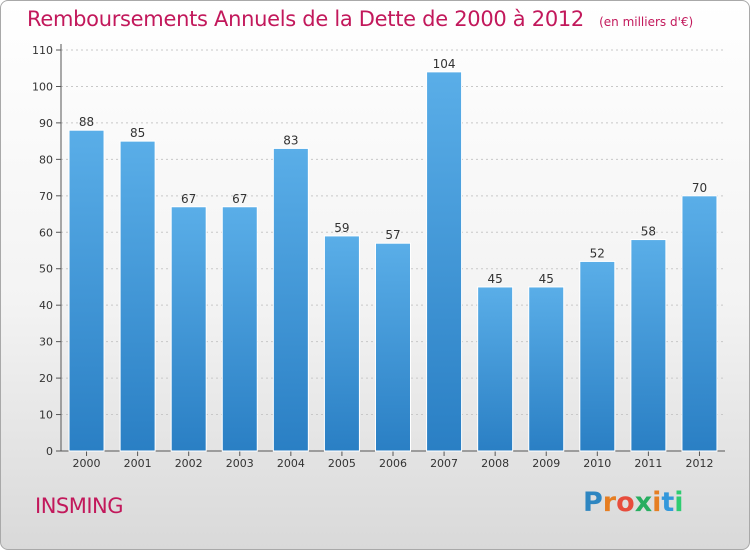  I want to click on y-tick-label: 0, so click(49, 451).